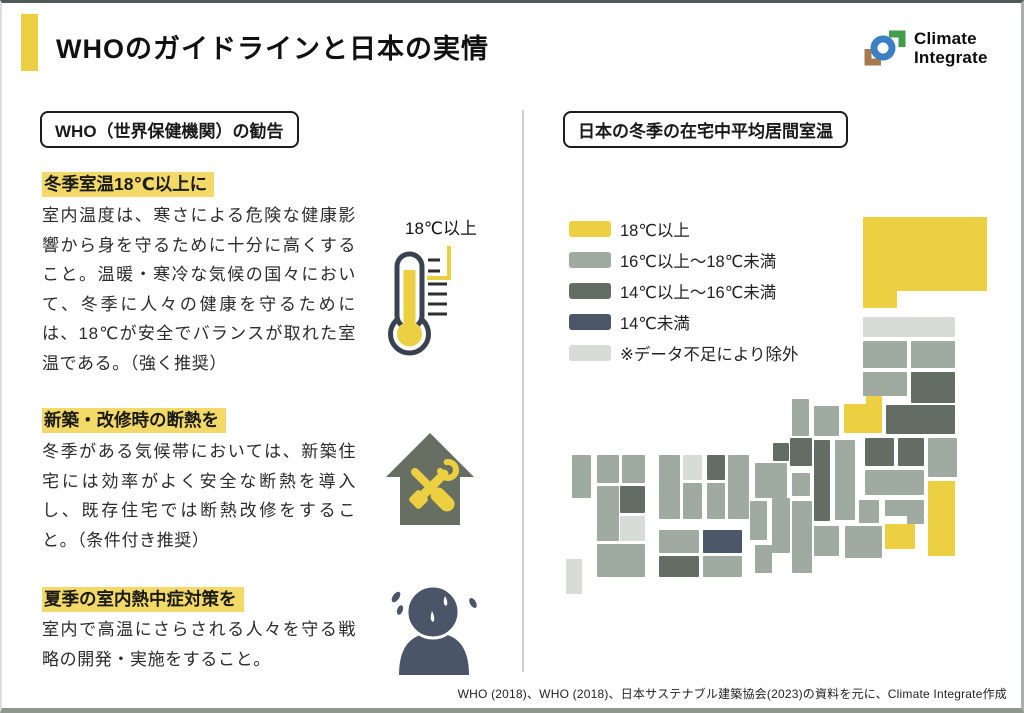 This screenshot has width=1024, height=713. What do you see at coordinates (716, 467) in the screenshot?
I see `map-tile-tottori` at bounding box center [716, 467].